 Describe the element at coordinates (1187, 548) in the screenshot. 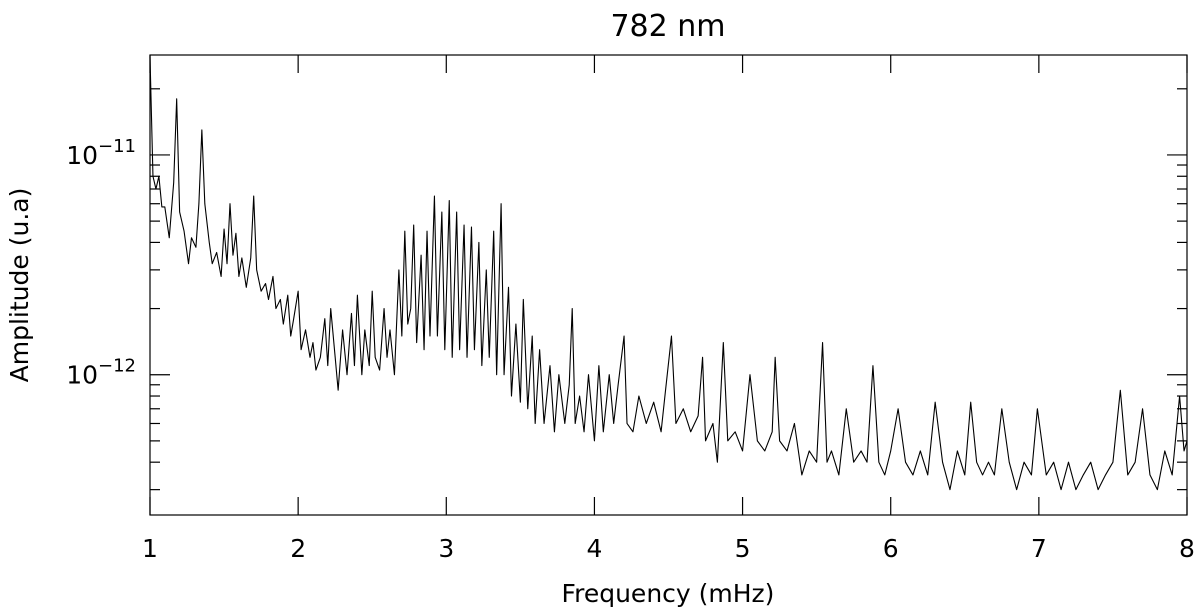

I see `x-tick-label: 8` at that location.